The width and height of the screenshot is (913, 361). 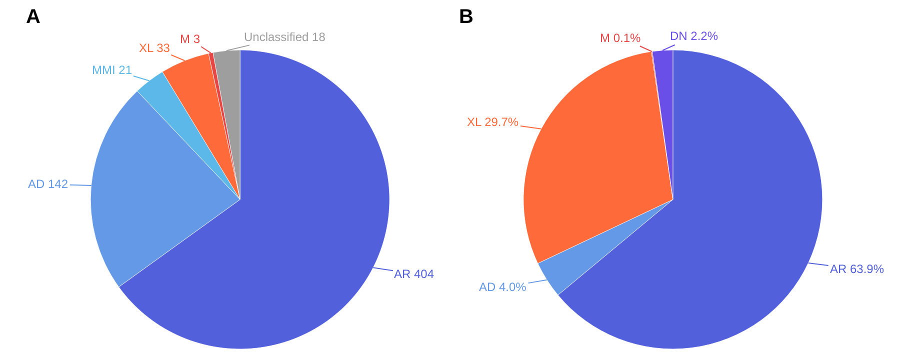 What do you see at coordinates (621, 38) in the screenshot?
I see `slice-label: M 0.1%` at bounding box center [621, 38].